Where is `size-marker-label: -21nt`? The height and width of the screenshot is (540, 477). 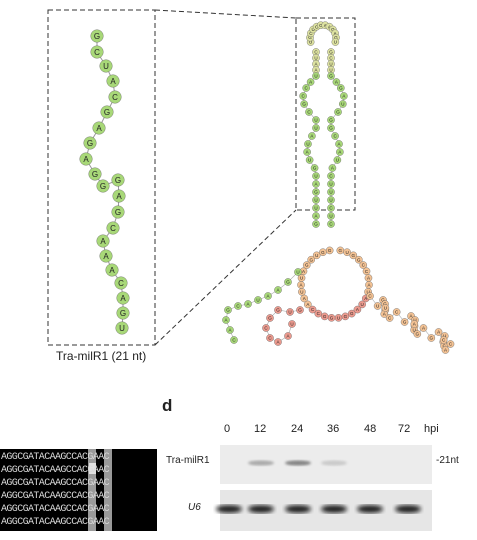
size-marker-label: -21nt is located at coordinates (447, 460).